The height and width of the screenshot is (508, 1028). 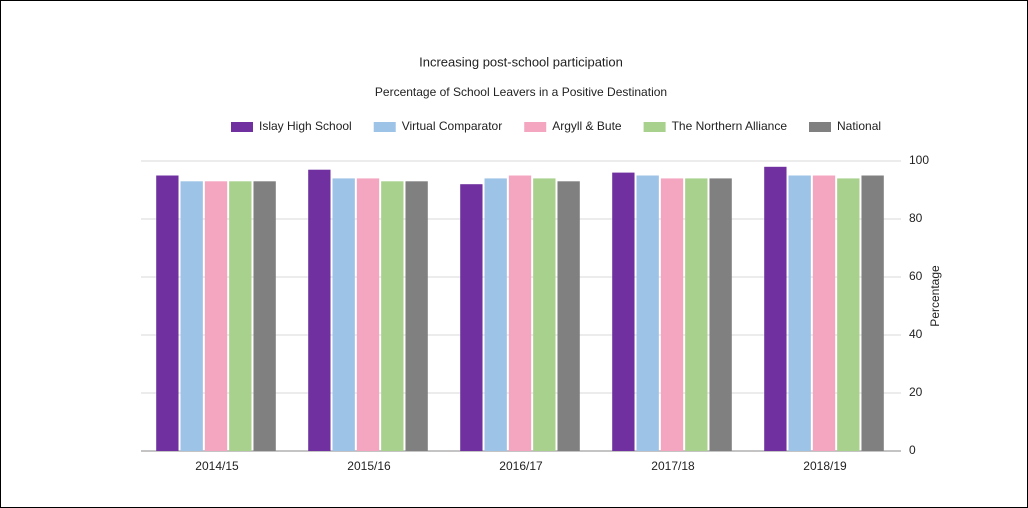 I want to click on y-tick-label: 100, so click(x=919, y=160).